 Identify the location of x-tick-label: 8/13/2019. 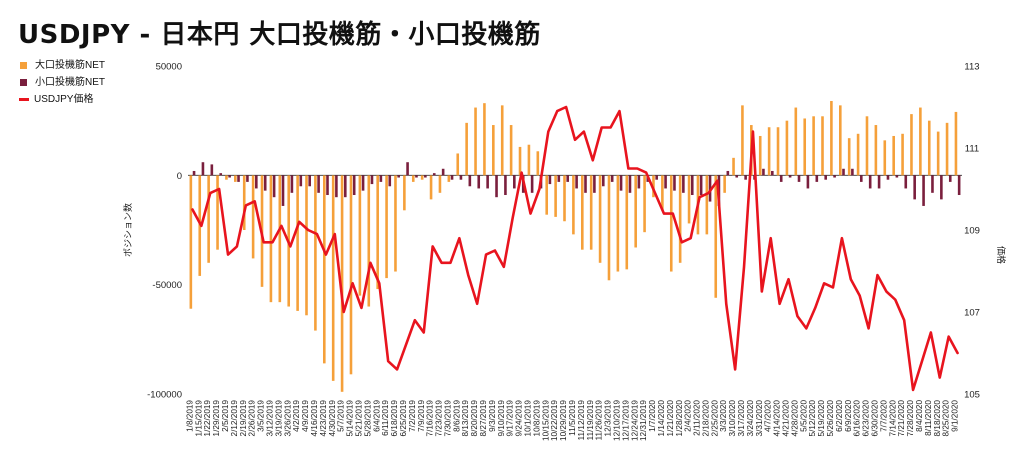
(465, 418).